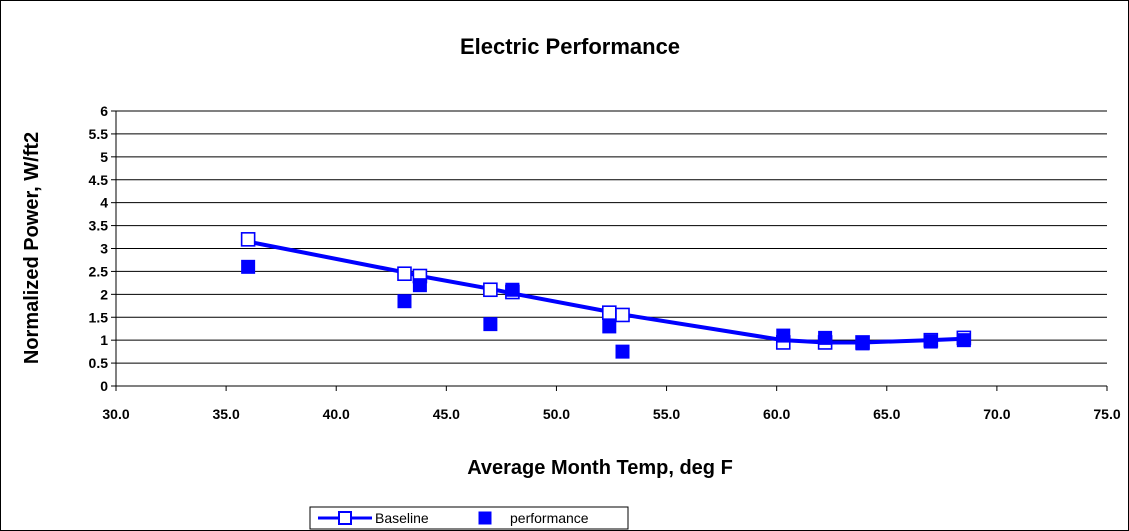 This screenshot has height=531, width=1129. What do you see at coordinates (32, 248) in the screenshot?
I see `y-axis-title: Normalized Power, W/ft2` at bounding box center [32, 248].